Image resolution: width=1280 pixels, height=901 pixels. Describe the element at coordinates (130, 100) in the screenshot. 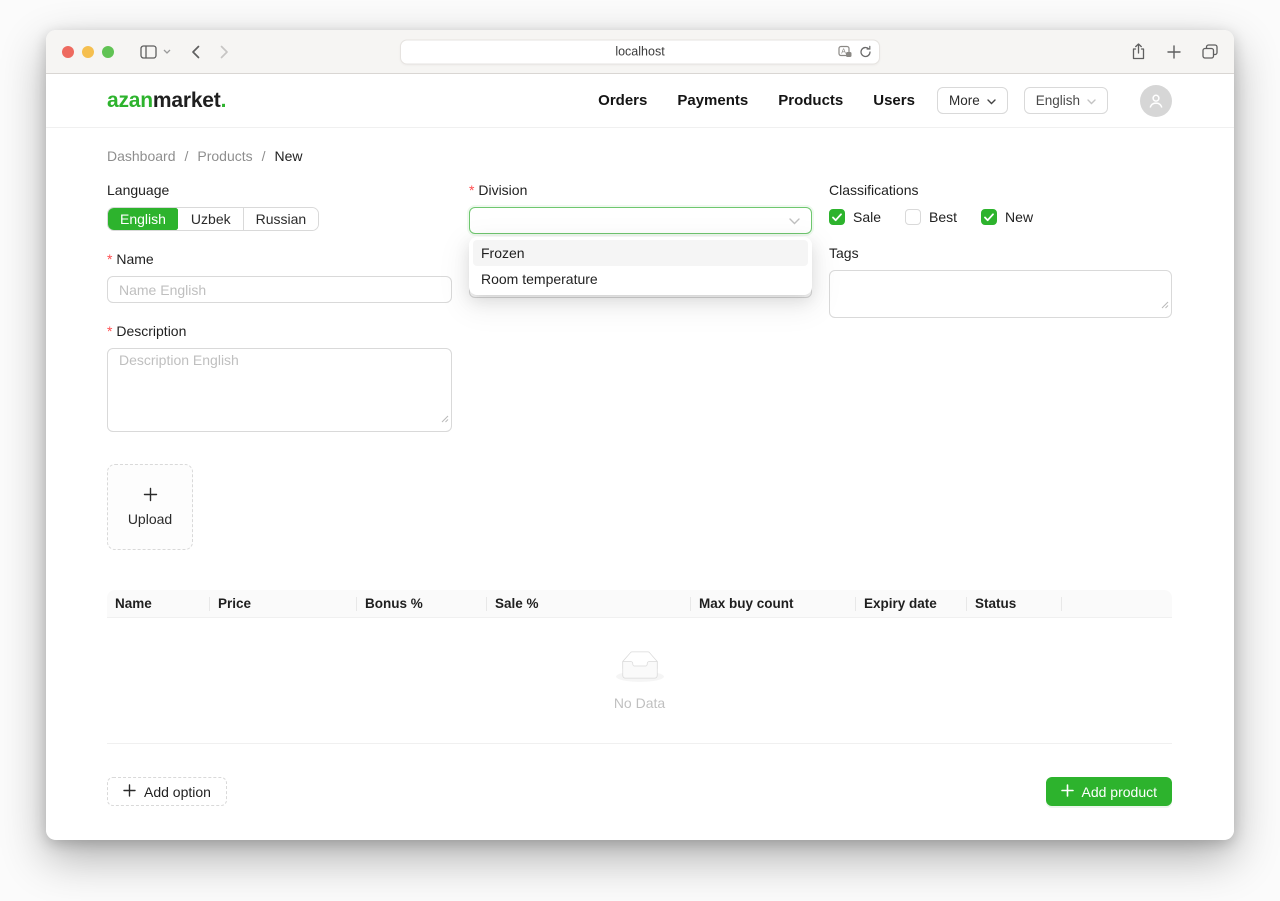

I see `logo-bold: azan` at that location.